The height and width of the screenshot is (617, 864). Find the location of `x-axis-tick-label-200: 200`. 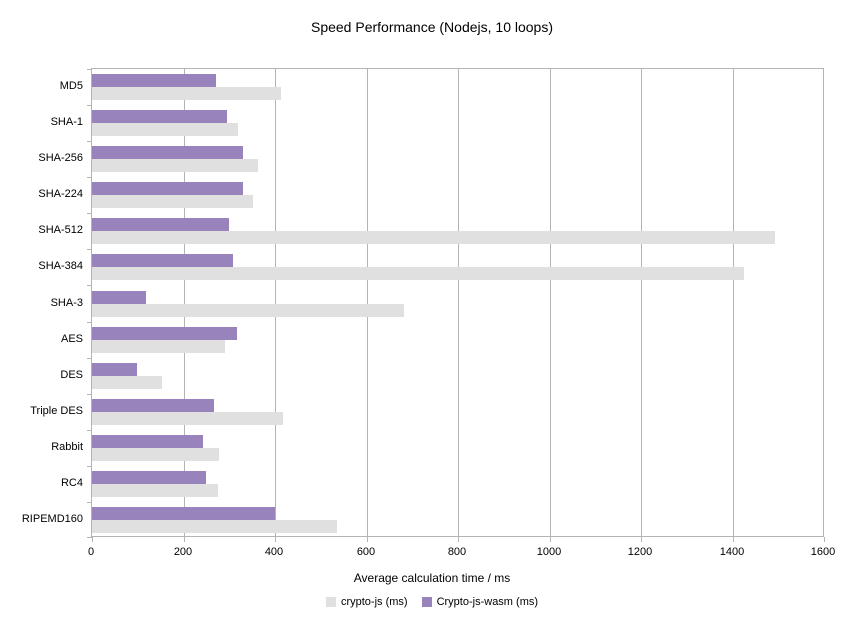

x-axis-tick-label-200: 200 is located at coordinates (183, 552).